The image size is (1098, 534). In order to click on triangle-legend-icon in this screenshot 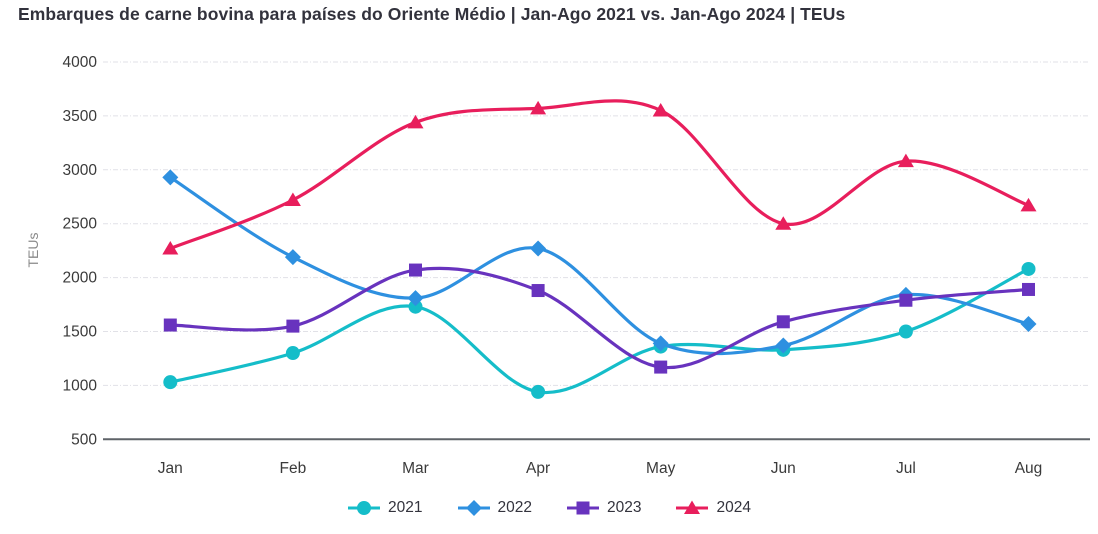, I will do `click(692, 507)`.